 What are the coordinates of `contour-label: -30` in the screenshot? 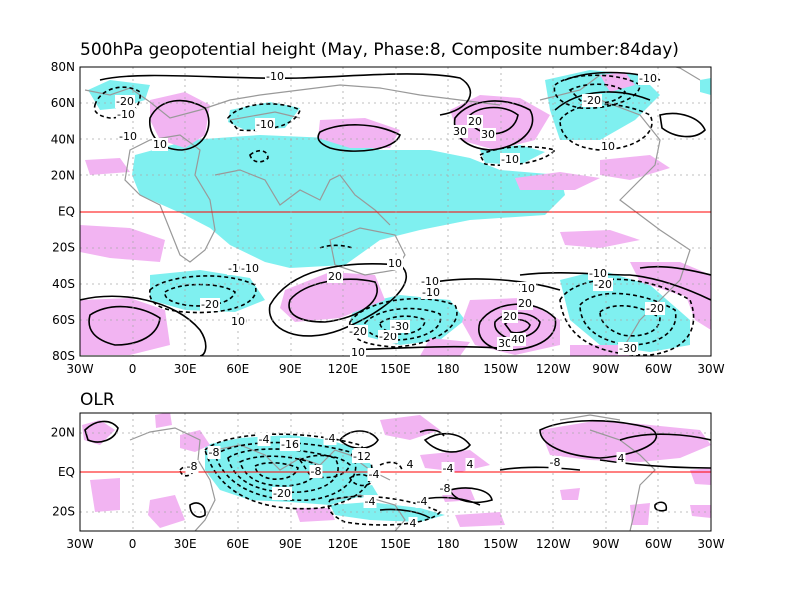 It's located at (400, 326).